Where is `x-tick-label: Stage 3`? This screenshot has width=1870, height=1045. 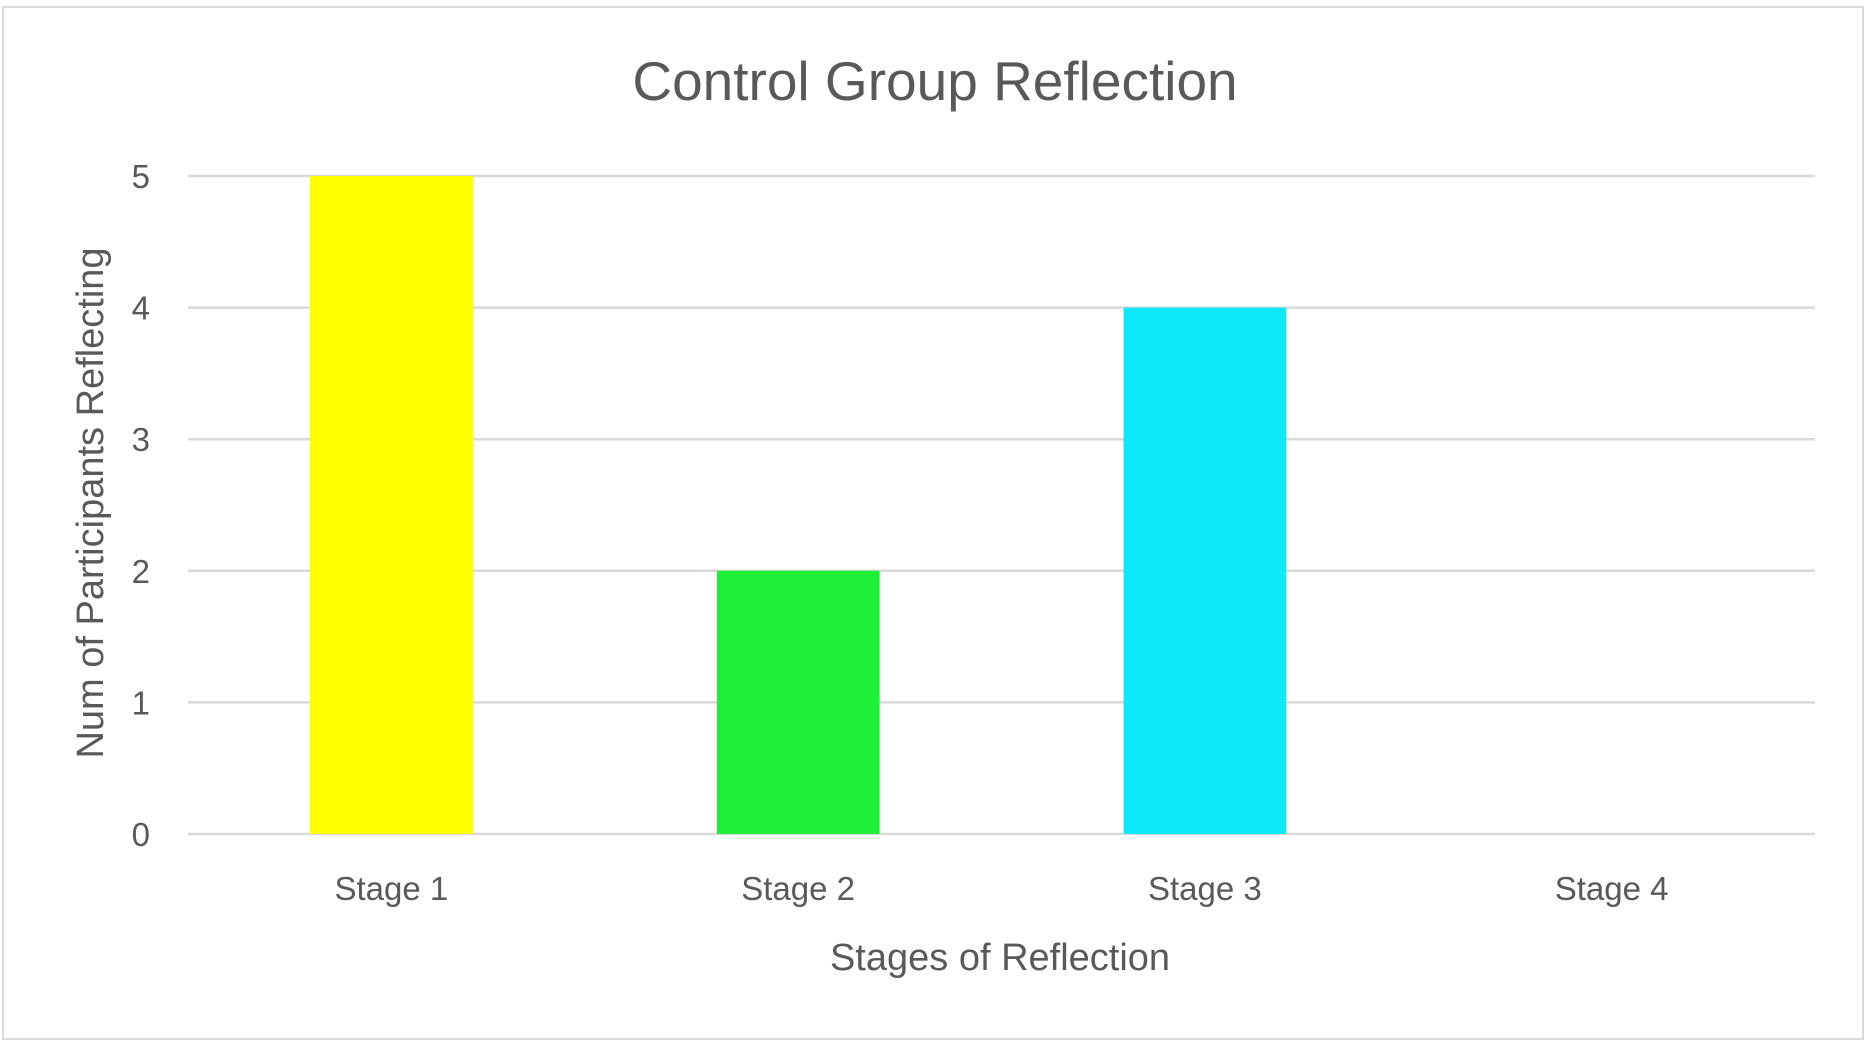
x-tick-label: Stage 3 is located at coordinates (1205, 888).